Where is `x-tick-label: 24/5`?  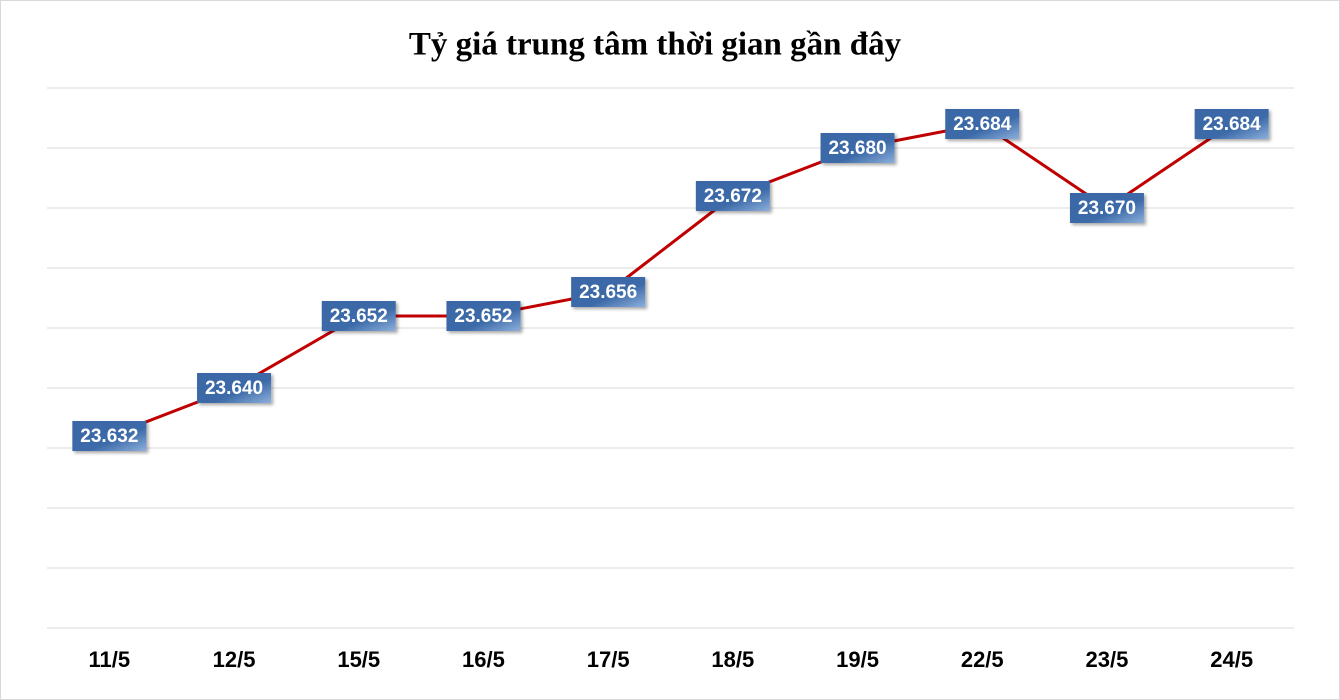
x-tick-label: 24/5 is located at coordinates (1231, 659).